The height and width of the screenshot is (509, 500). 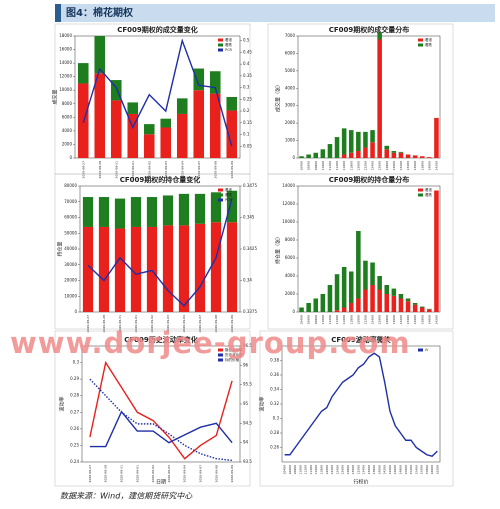 What do you see at coordinates (250, 311) in the screenshot?
I see `y2-tick-label: 0.3375` at bounding box center [250, 311].